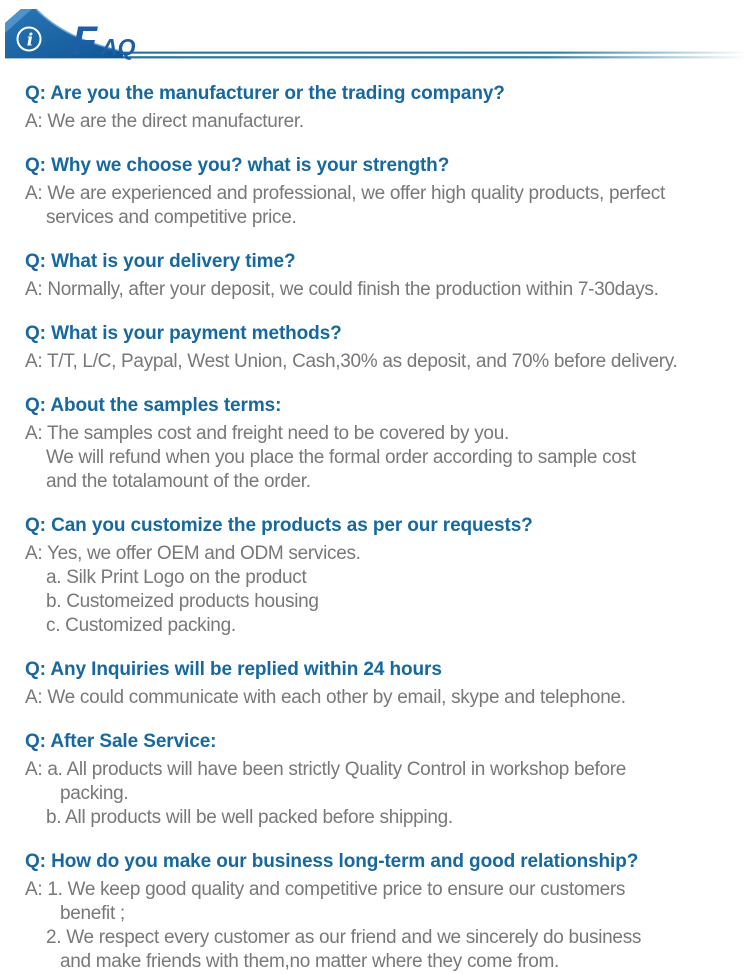 The image size is (750, 974). What do you see at coordinates (176, 577) in the screenshot?
I see `answer-line: a. Silk Print Logo on the product` at bounding box center [176, 577].